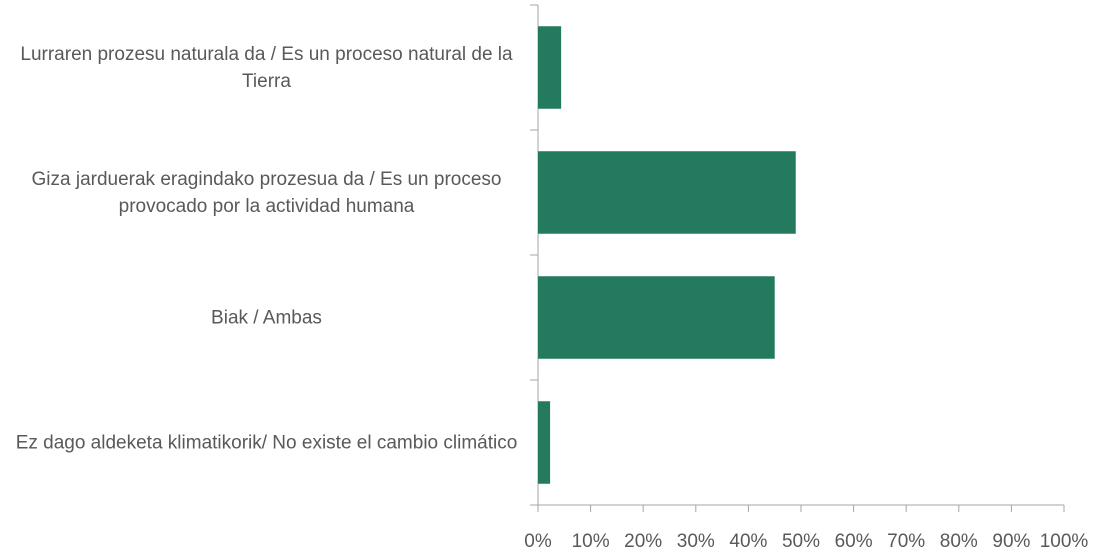 This screenshot has height=552, width=1110. I want to click on x-tick-label: 30%, so click(696, 541).